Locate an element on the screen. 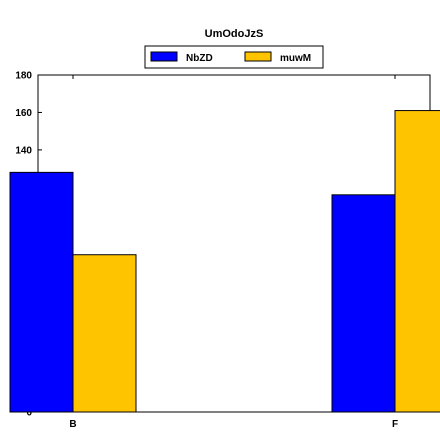  legend-label-nbzd: NbZD is located at coordinates (199, 58).